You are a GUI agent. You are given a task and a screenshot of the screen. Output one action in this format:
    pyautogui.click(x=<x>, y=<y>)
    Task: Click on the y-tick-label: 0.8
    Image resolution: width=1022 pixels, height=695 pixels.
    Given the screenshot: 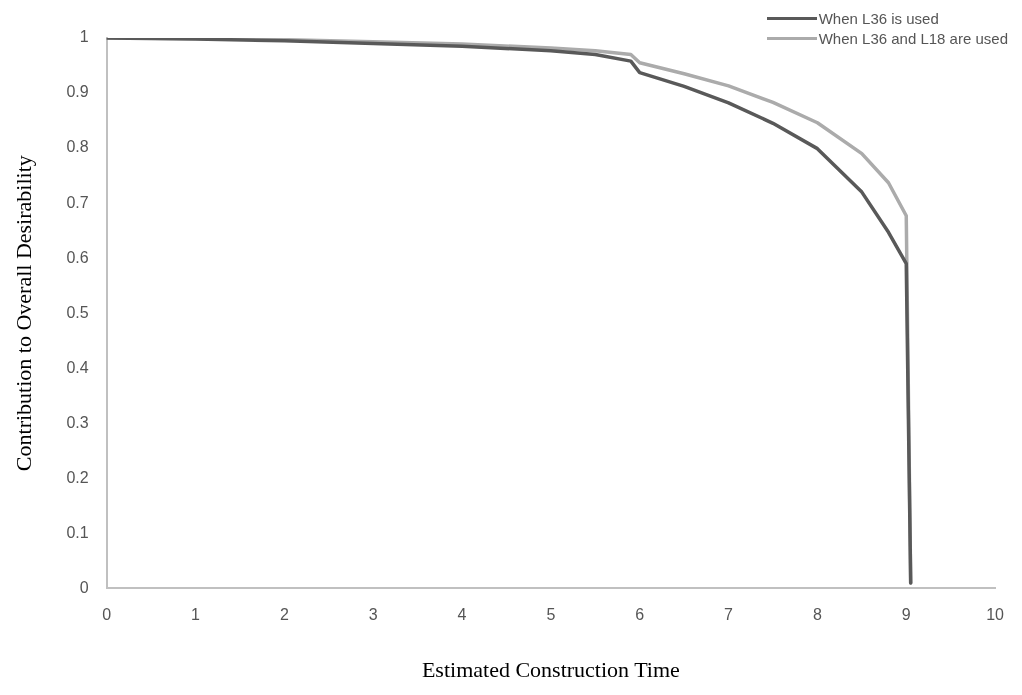 What is the action you would take?
    pyautogui.click(x=77, y=147)
    